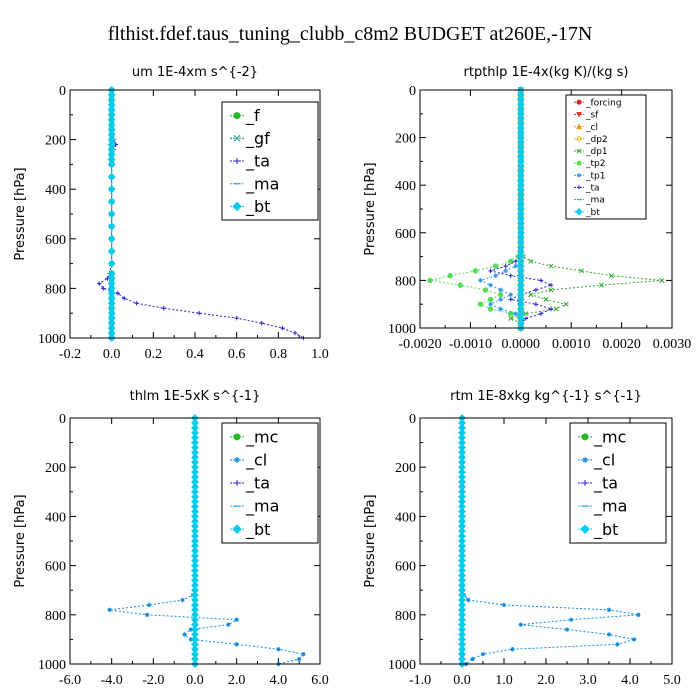 The image size is (700, 700). Describe the element at coordinates (237, 354) in the screenshot. I see `x-tick-label: 0.6` at that location.